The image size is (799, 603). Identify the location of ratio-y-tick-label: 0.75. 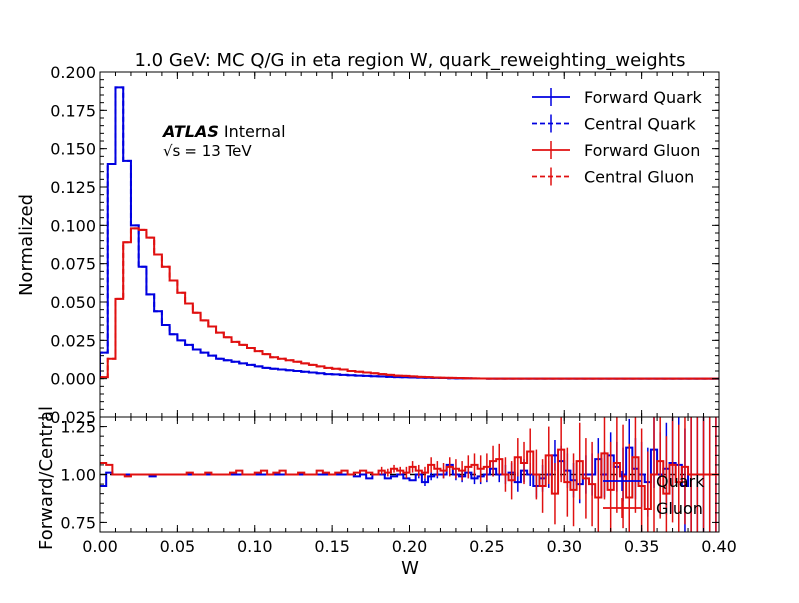
(78, 522).